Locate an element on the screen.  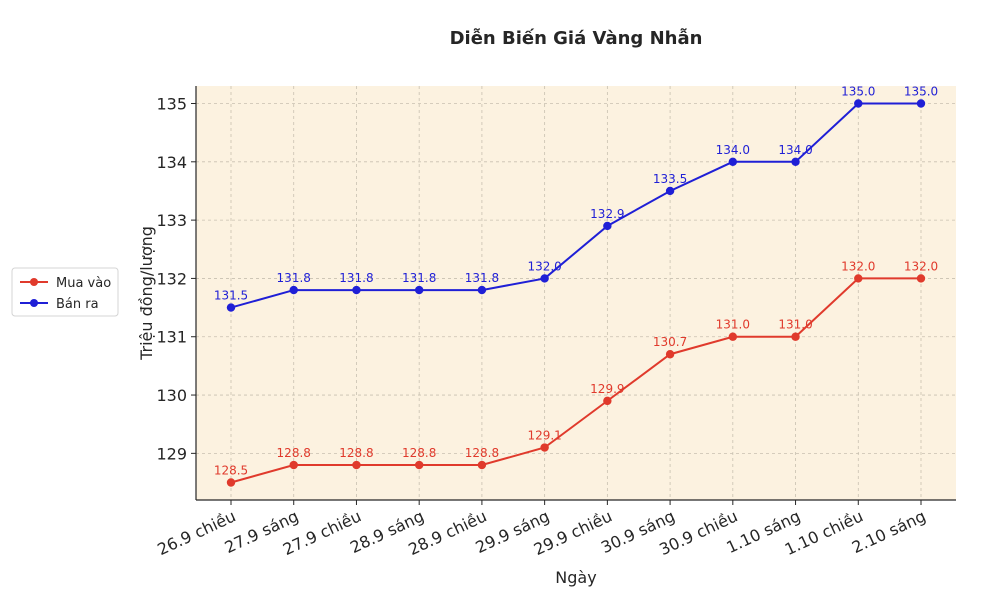
data-label: 130.7 is located at coordinates (670, 342).